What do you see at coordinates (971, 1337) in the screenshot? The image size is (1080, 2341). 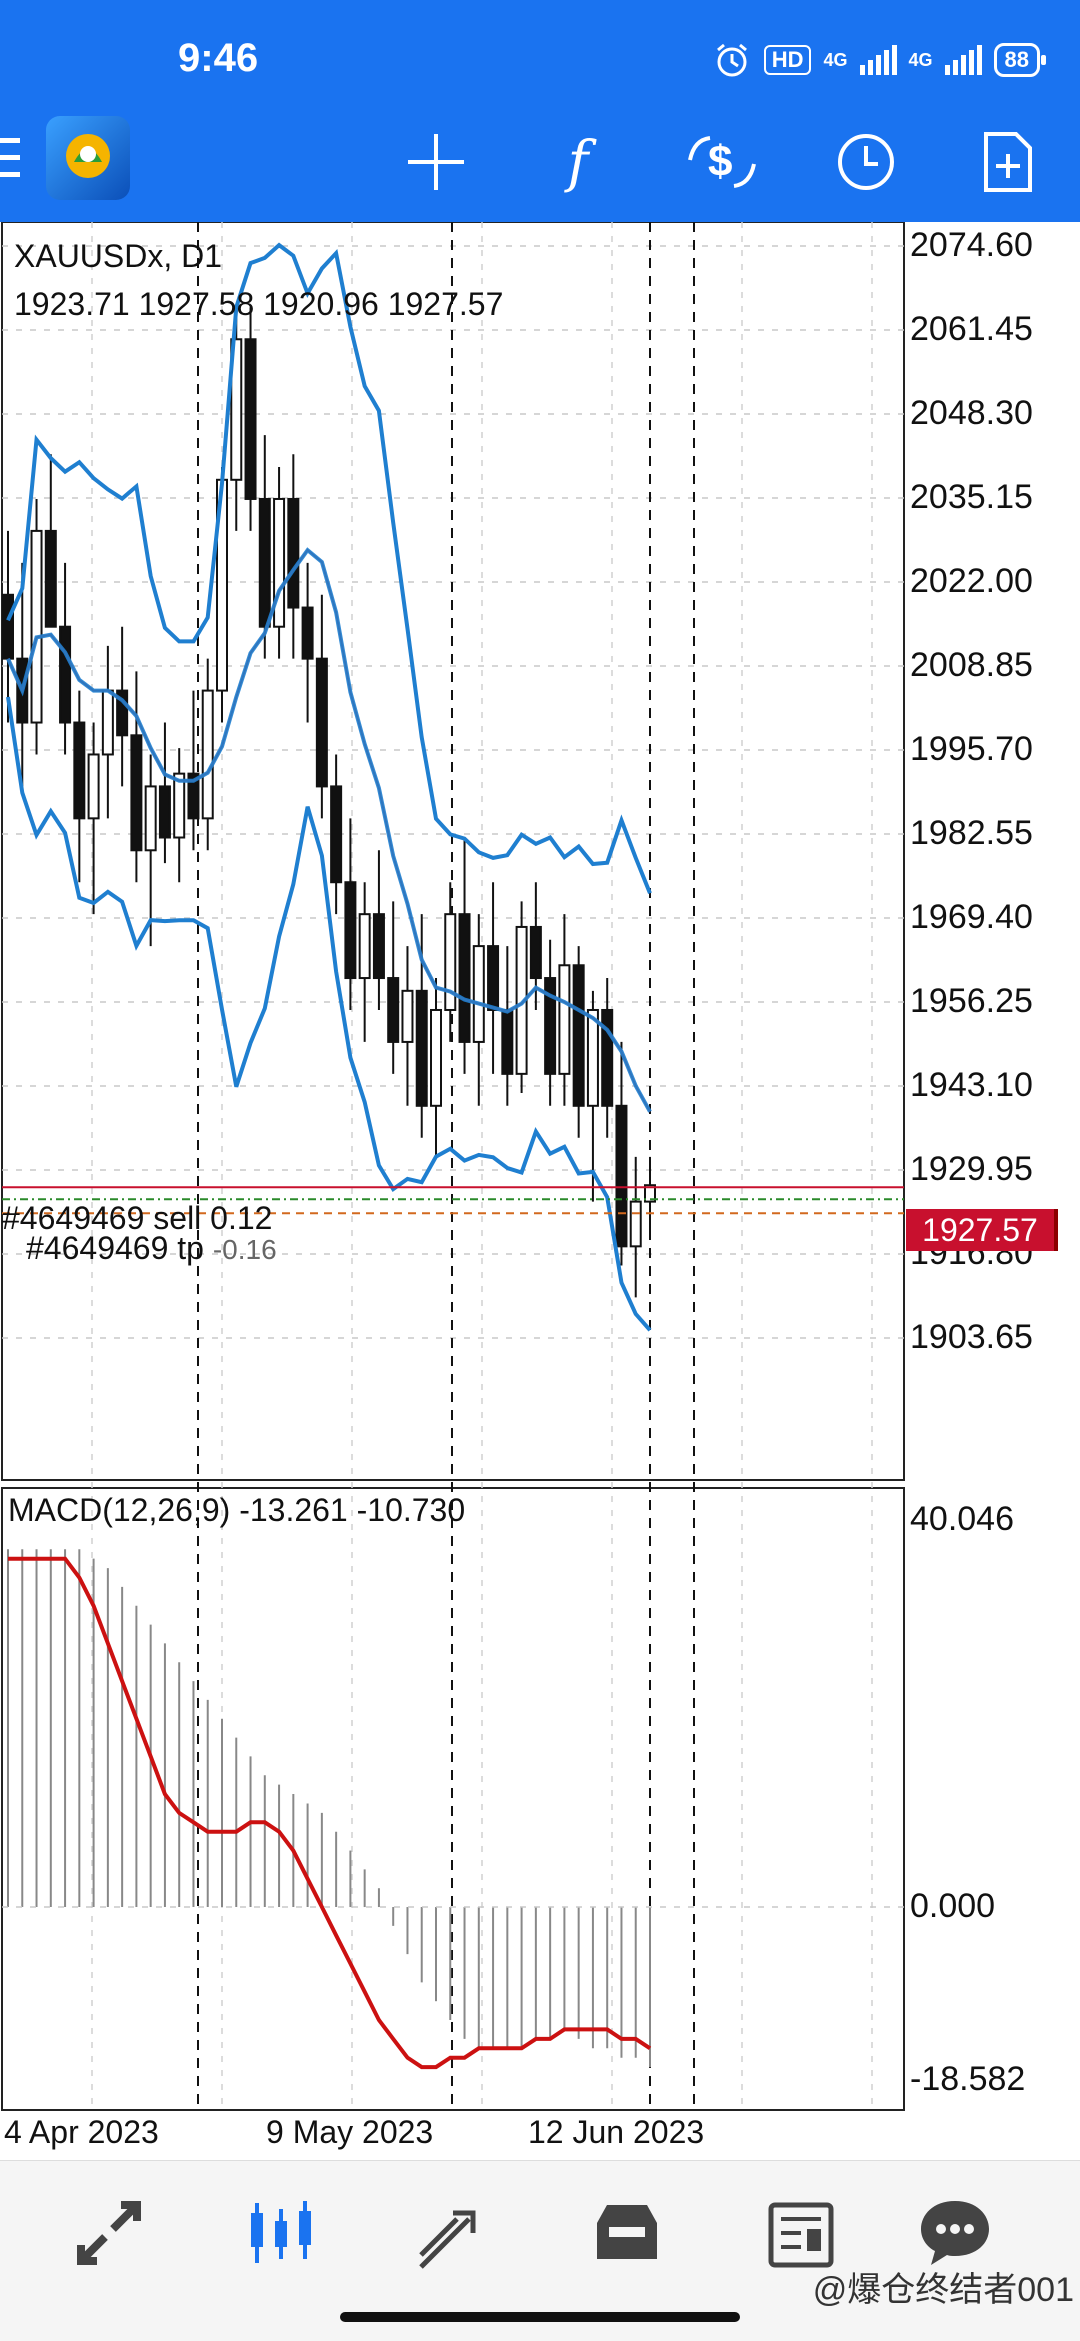 I see `price-axis-label: 1903.65` at bounding box center [971, 1337].